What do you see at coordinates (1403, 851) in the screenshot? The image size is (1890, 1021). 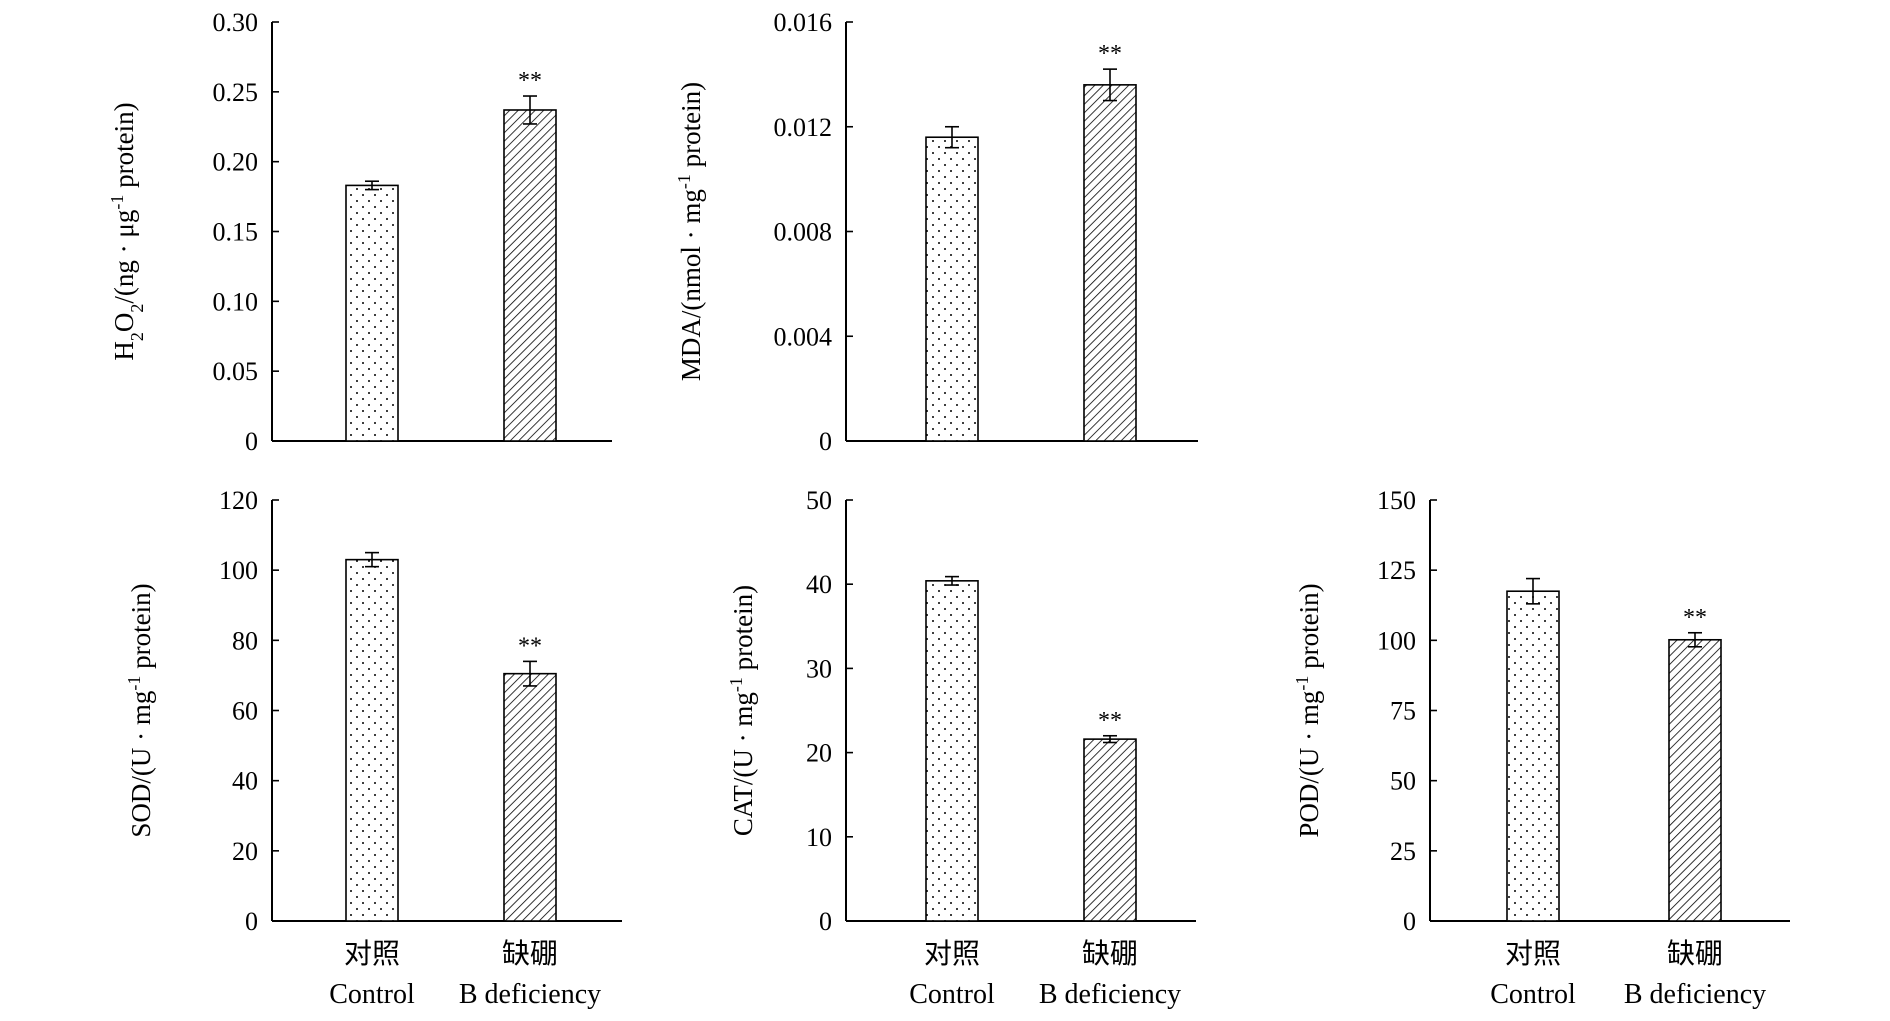 I see `y-tick-label: 25` at bounding box center [1403, 851].